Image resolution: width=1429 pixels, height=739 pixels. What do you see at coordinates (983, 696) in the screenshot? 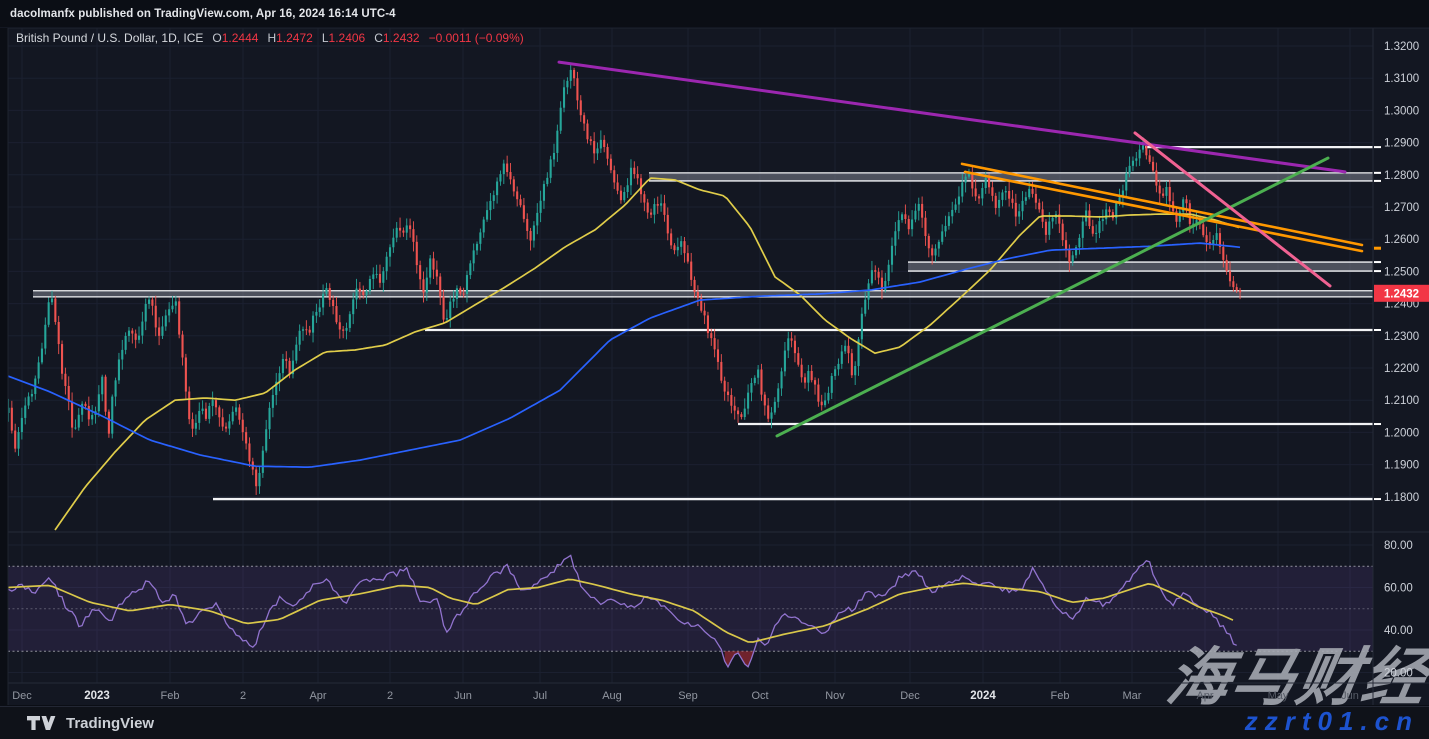
I see `svg-text: 2024` at bounding box center [983, 696].